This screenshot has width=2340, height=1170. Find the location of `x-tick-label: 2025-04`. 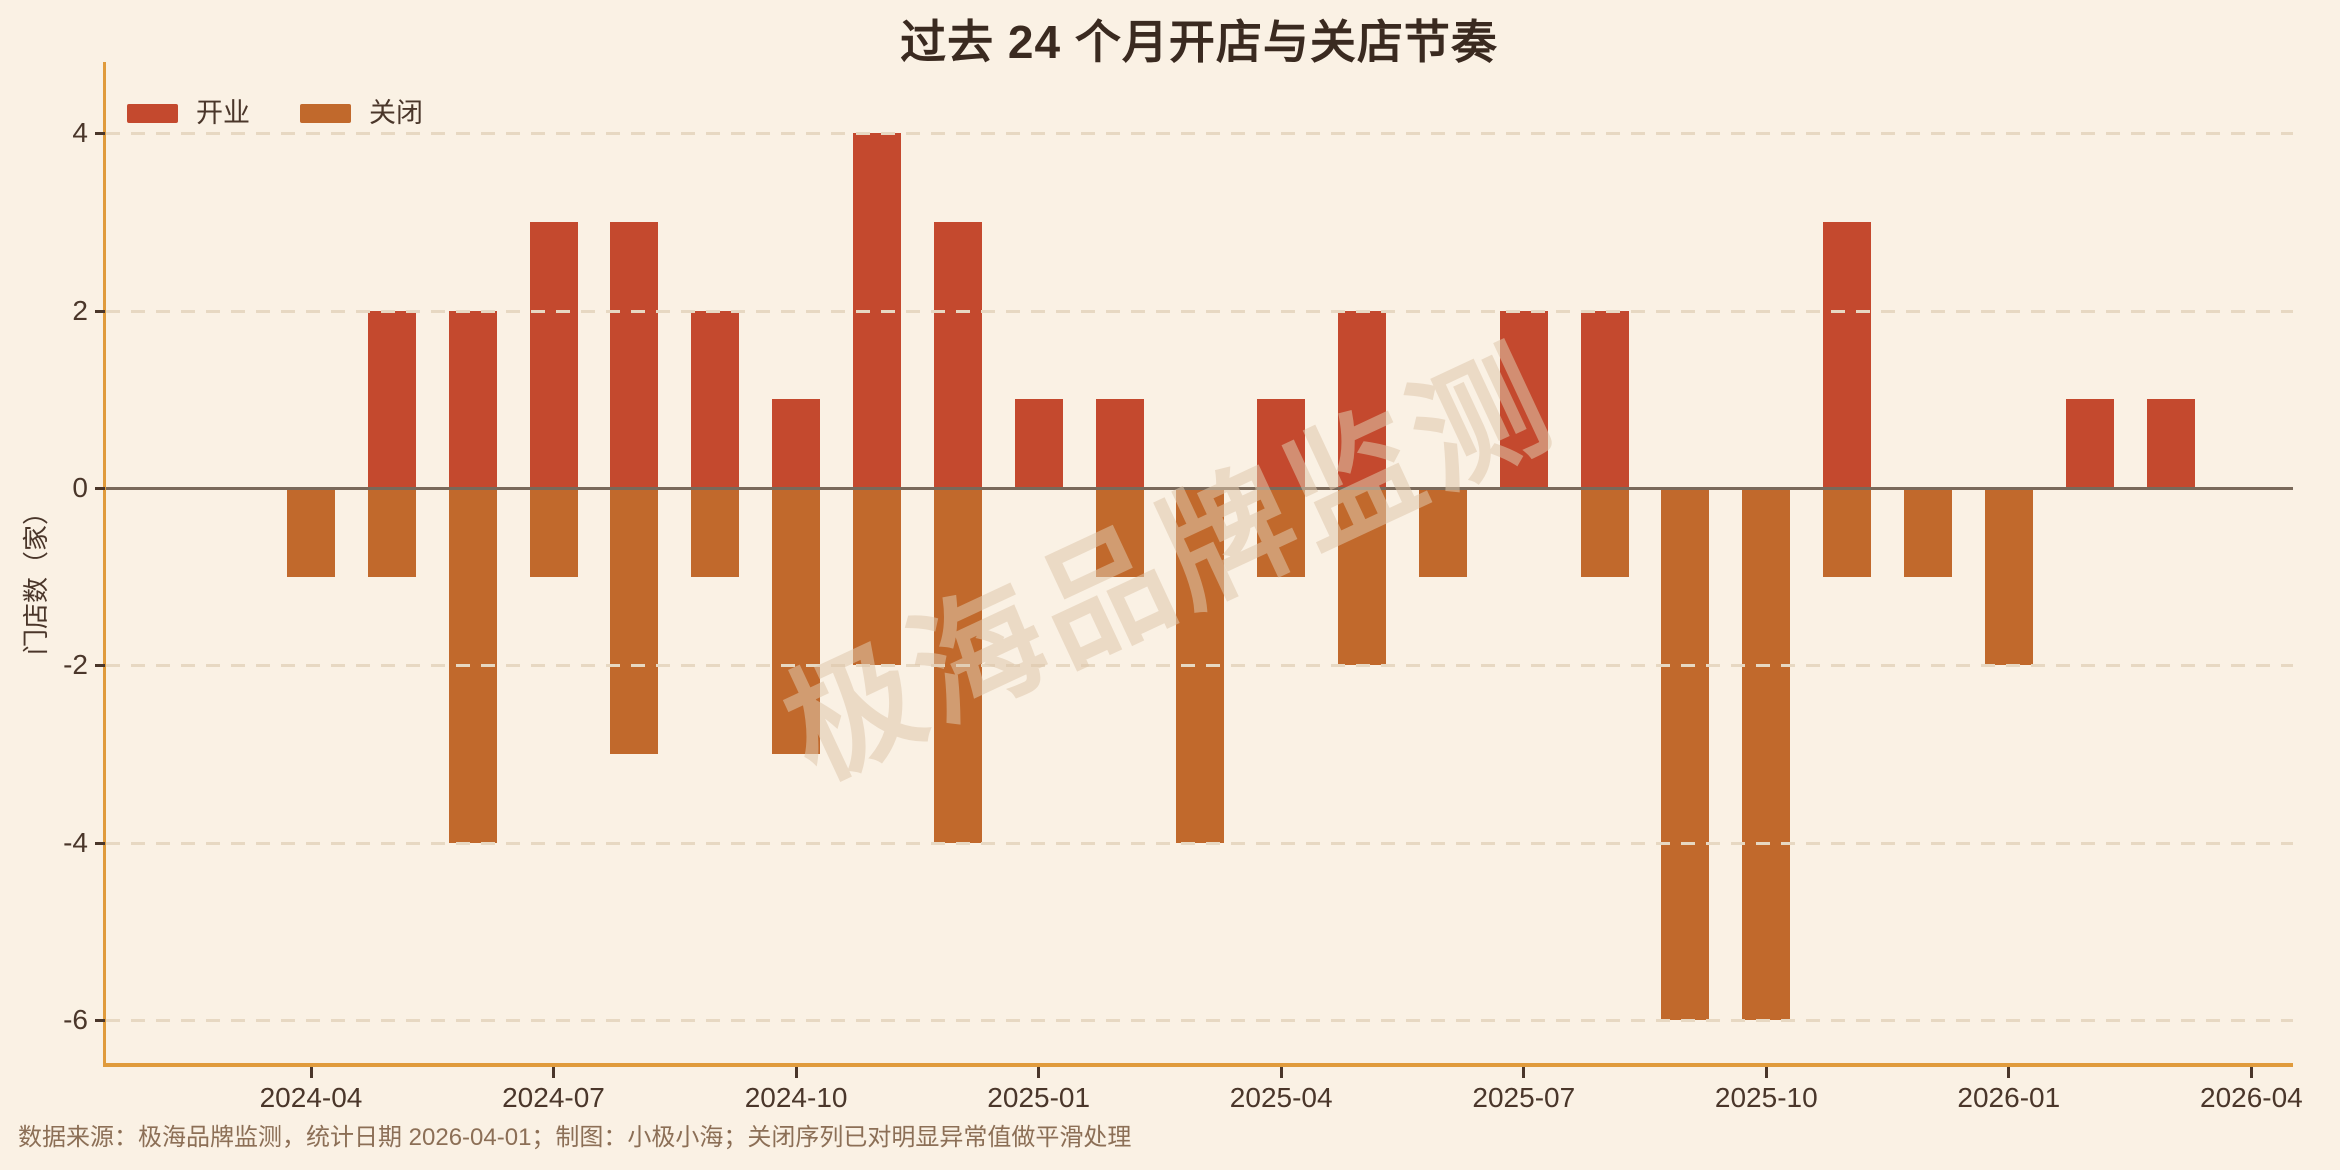

x-tick-label: 2025-04 is located at coordinates (1281, 1097).